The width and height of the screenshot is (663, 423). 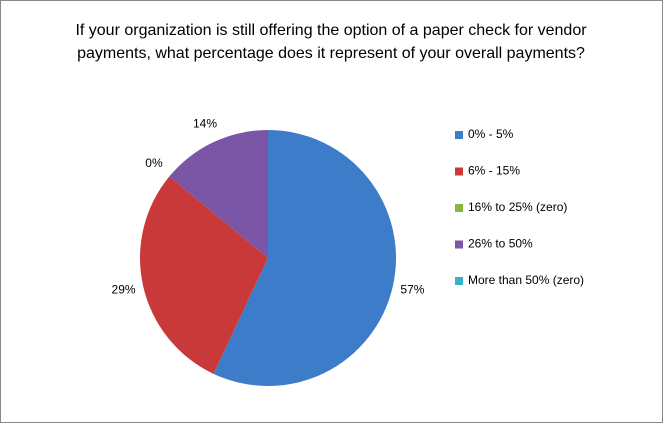 What do you see at coordinates (517, 207) in the screenshot?
I see `legend-label: 16% to 25% (zero)` at bounding box center [517, 207].